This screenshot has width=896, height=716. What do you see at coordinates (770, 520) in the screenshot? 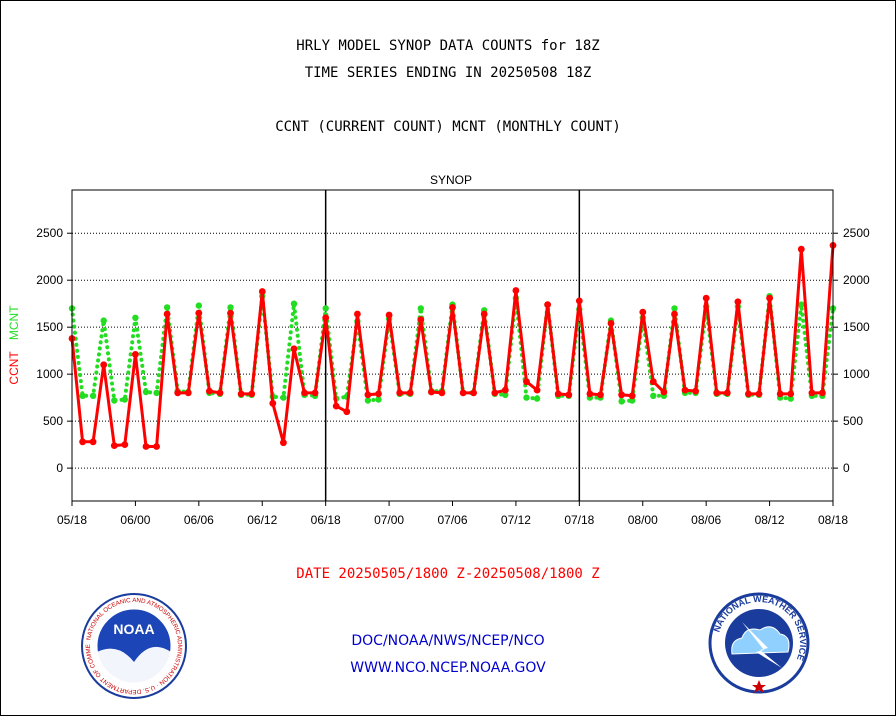
I see `x-tick-label: 08/12` at bounding box center [770, 520].